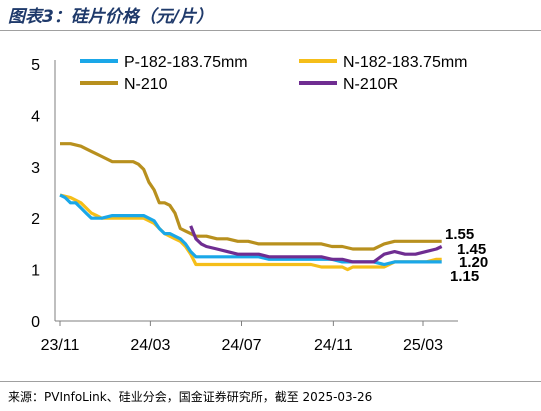 This screenshot has height=411, width=541. What do you see at coordinates (35, 116) in the screenshot?
I see `y-tick-label: 4` at bounding box center [35, 116].